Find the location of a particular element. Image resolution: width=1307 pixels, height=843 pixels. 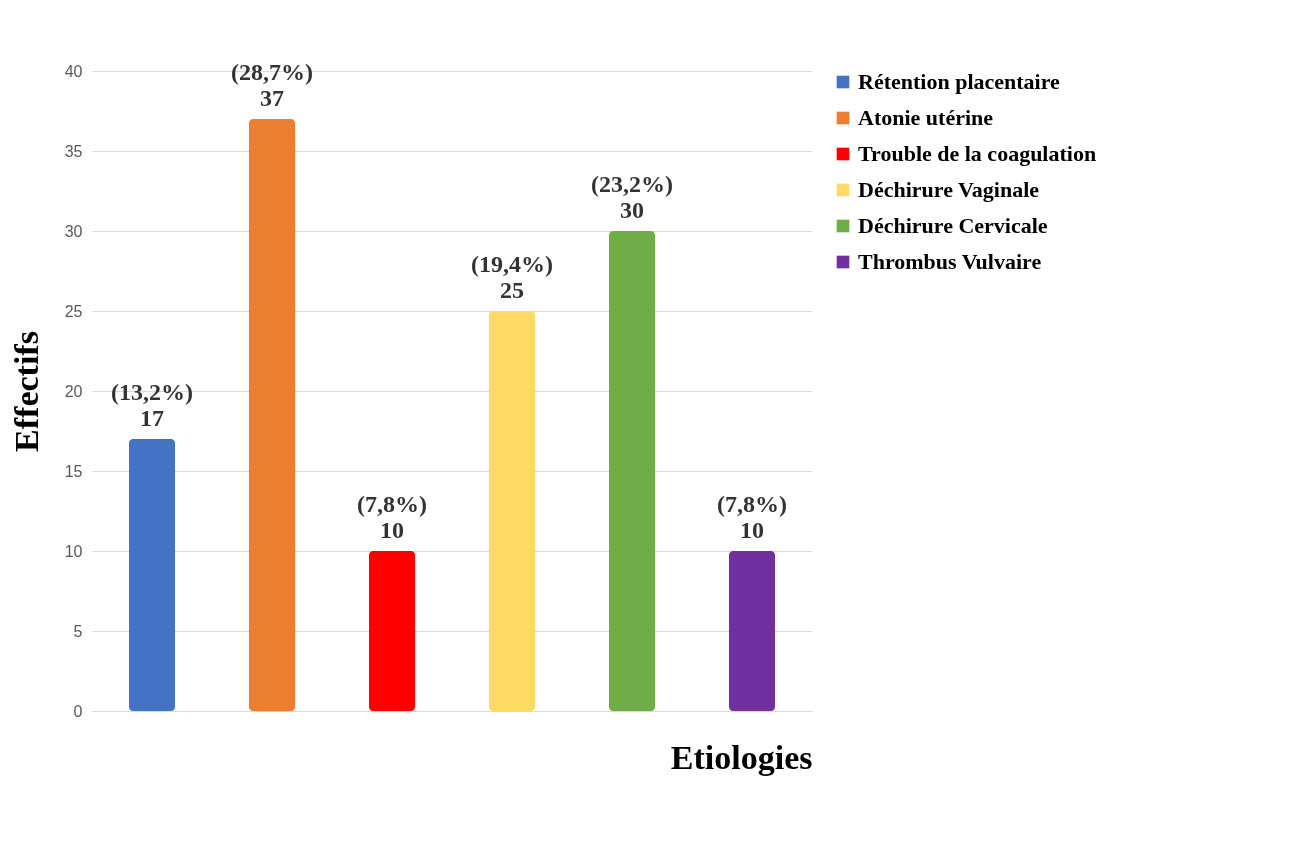

y-tick-label: 40 is located at coordinates (73, 71).